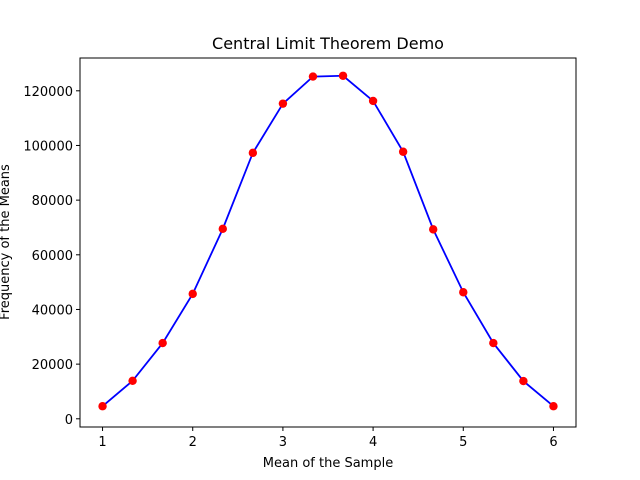 This screenshot has height=480, width=640. Describe the element at coordinates (328, 463) in the screenshot. I see `x-axis-label: Mean of the Sample` at that location.